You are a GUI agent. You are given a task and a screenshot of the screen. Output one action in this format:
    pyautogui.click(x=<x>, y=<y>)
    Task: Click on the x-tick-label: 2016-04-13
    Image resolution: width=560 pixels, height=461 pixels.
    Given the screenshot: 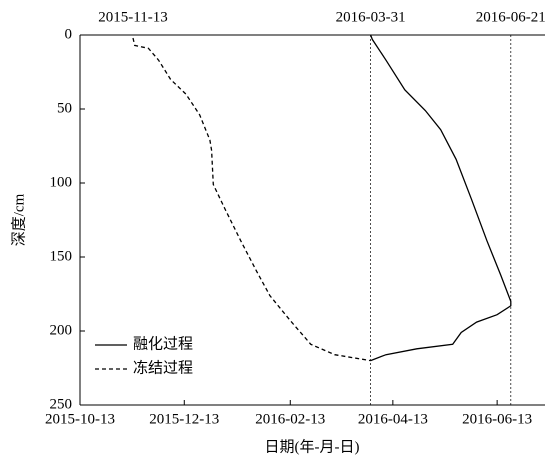 What is the action you would take?
    pyautogui.click(x=393, y=419)
    